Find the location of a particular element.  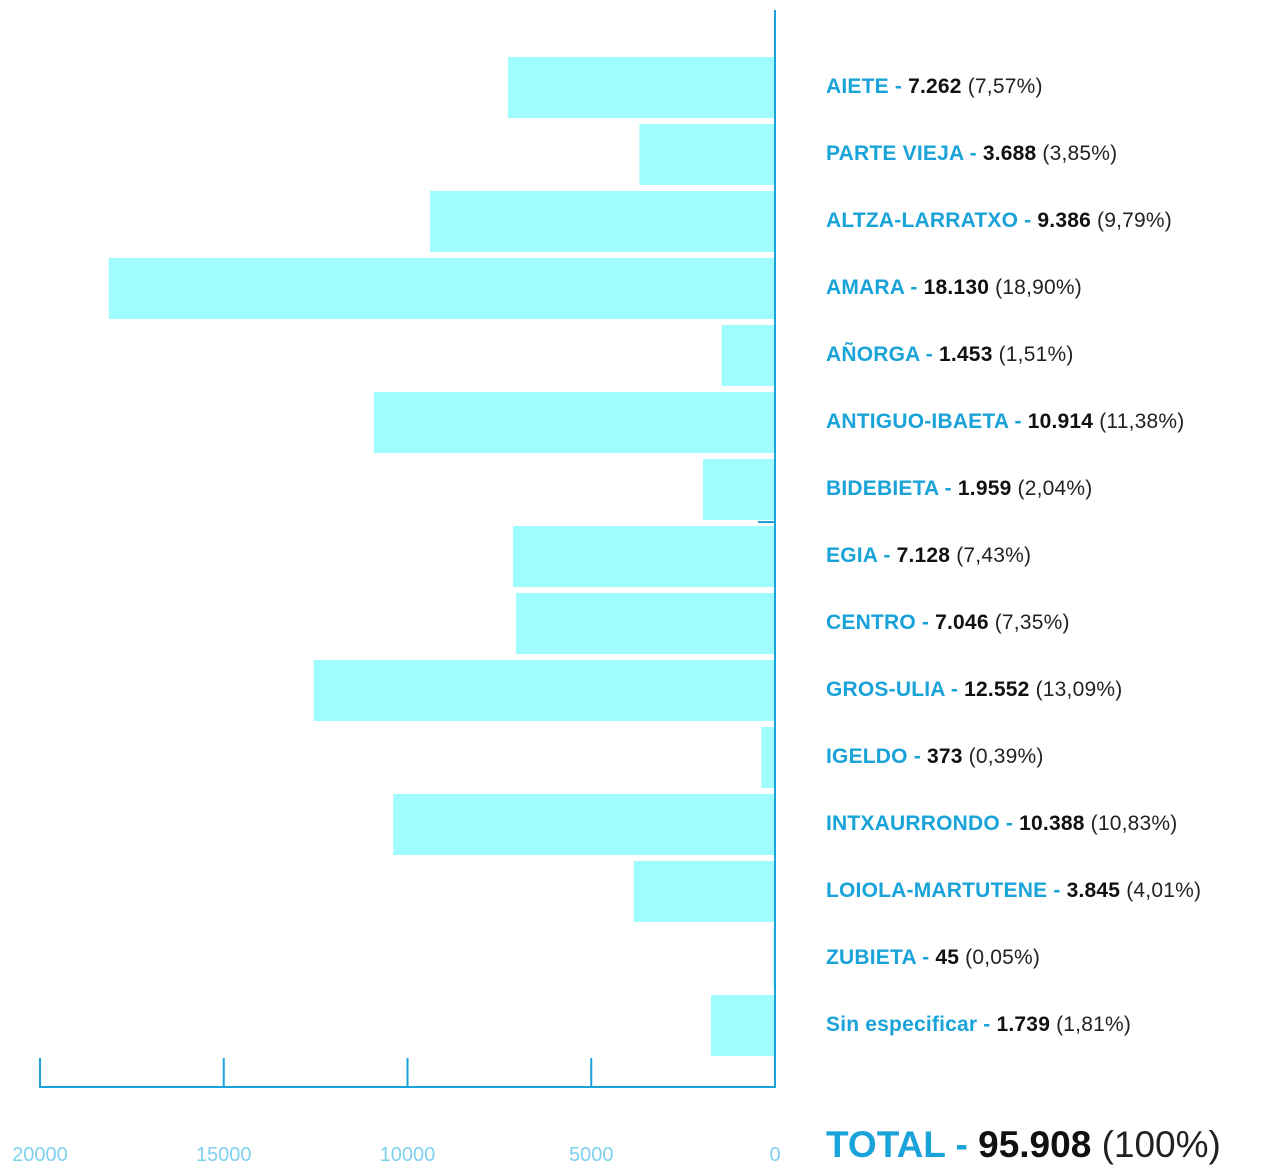

category-percent: (7,43%) is located at coordinates (991, 555).